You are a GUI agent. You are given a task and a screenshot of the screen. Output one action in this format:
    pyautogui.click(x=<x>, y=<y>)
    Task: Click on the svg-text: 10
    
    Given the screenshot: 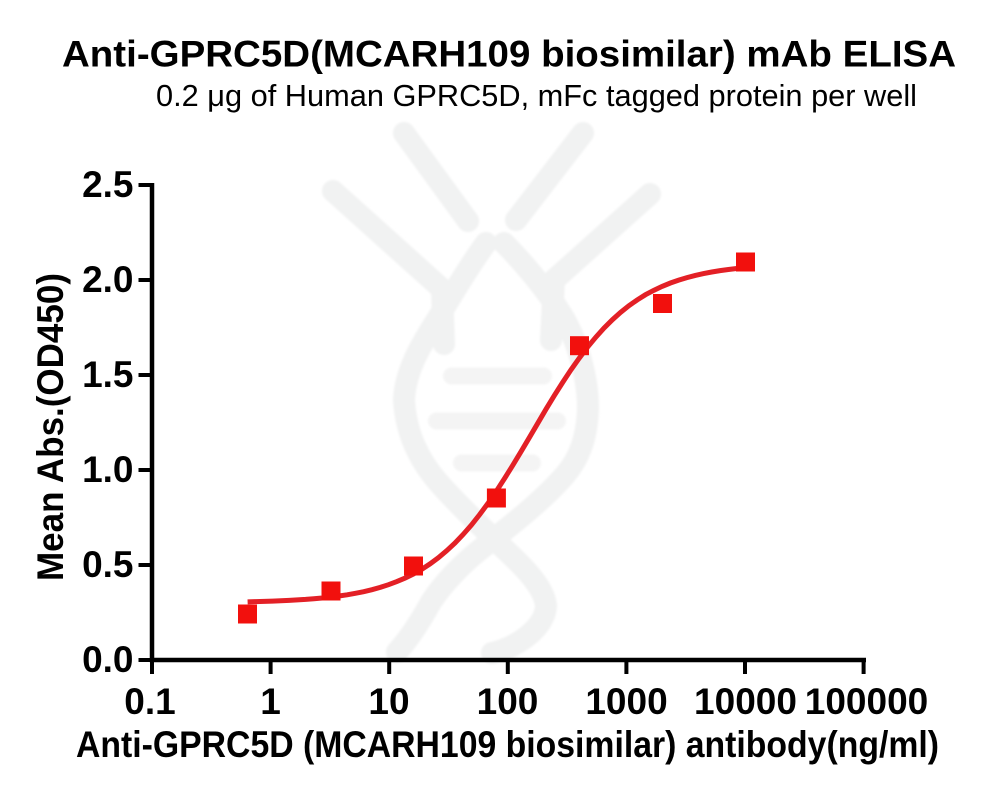 What is the action you would take?
    pyautogui.click(x=388, y=701)
    